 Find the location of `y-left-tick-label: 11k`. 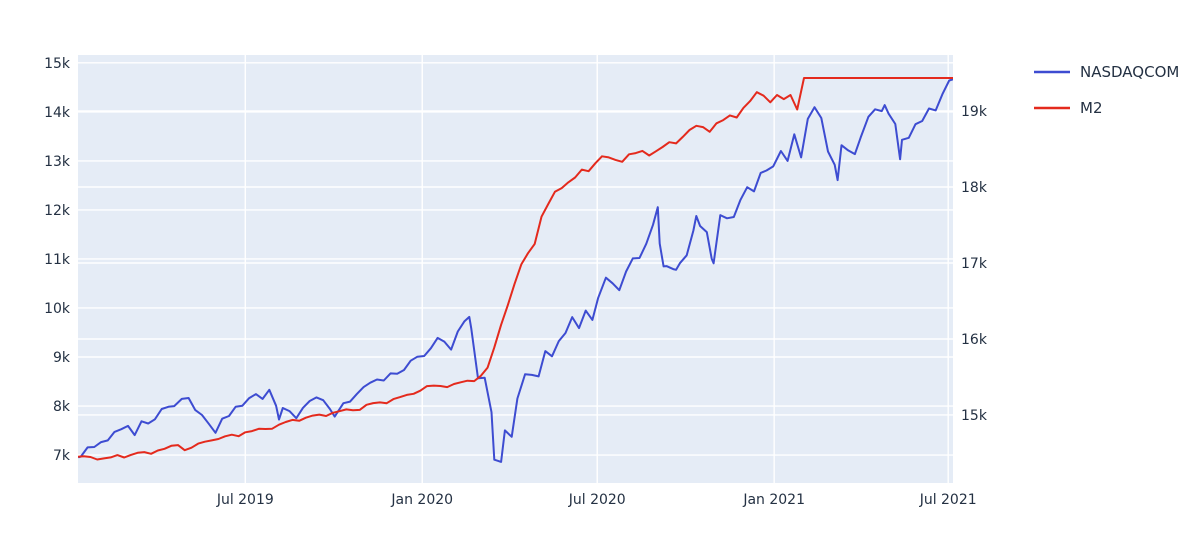

y-left-tick-label: 11k is located at coordinates (57, 260).